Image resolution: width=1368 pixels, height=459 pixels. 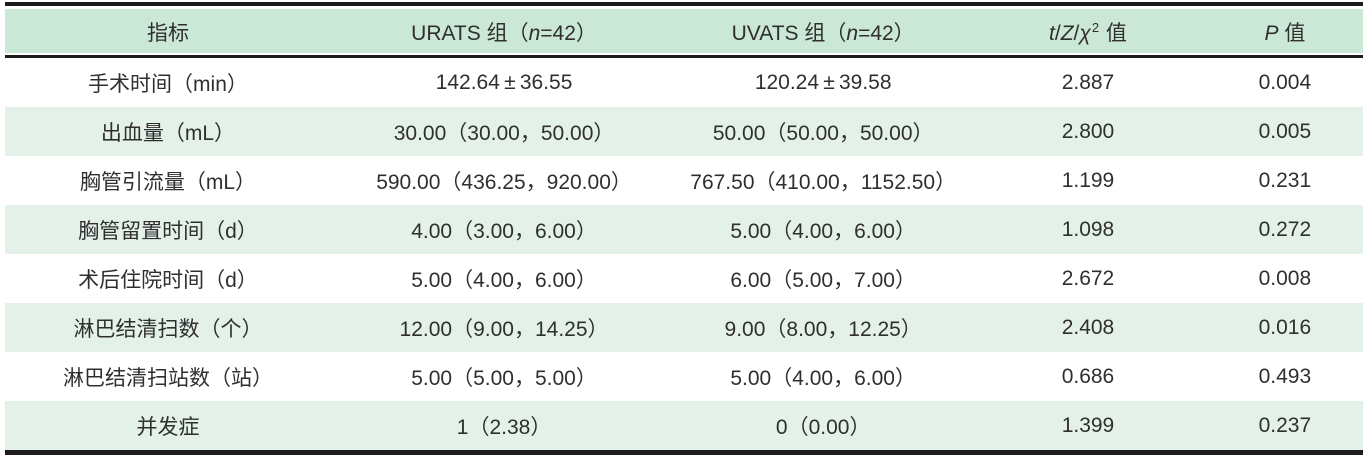 I want to click on header-urats-post: =42）, so click(x=568, y=33).